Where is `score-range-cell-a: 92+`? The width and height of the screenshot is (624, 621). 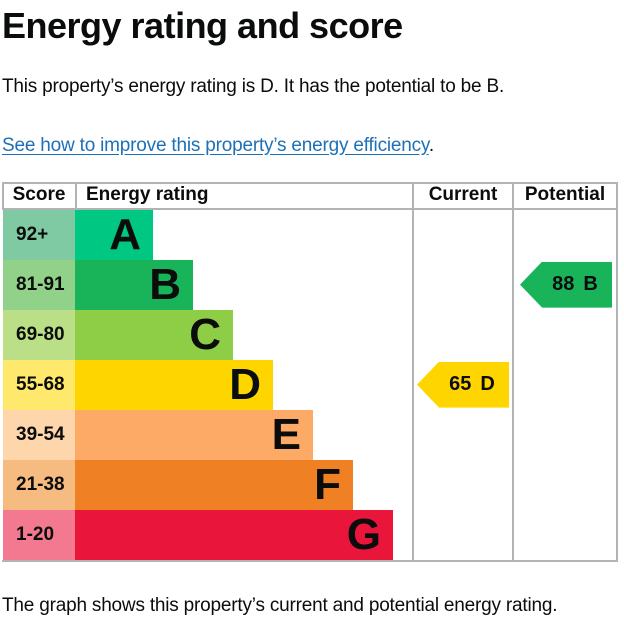 score-range-cell-a: 92+ is located at coordinates (39, 234).